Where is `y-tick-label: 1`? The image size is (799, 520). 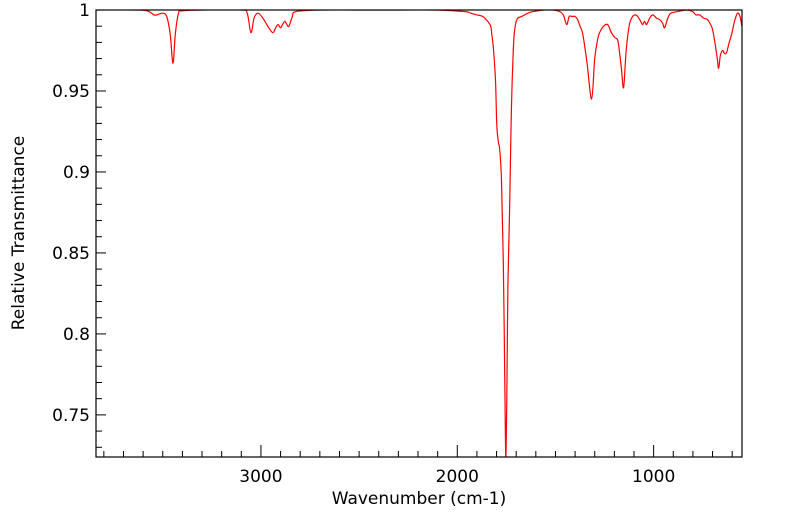 y-tick-label: 1 is located at coordinates (84, 11).